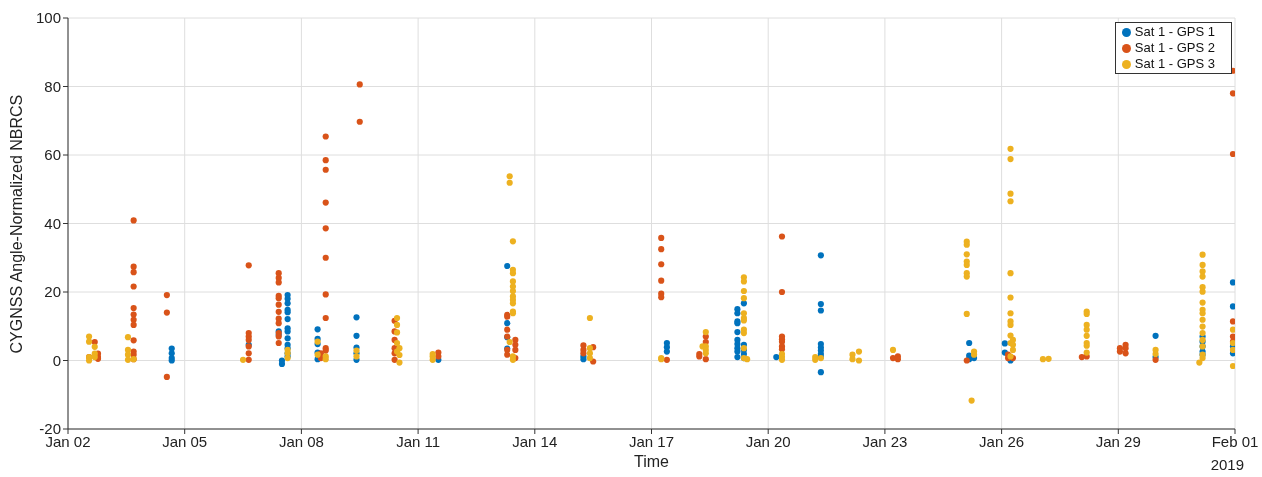  Describe the element at coordinates (52, 155) in the screenshot. I see `y-tick-label: 60` at that location.